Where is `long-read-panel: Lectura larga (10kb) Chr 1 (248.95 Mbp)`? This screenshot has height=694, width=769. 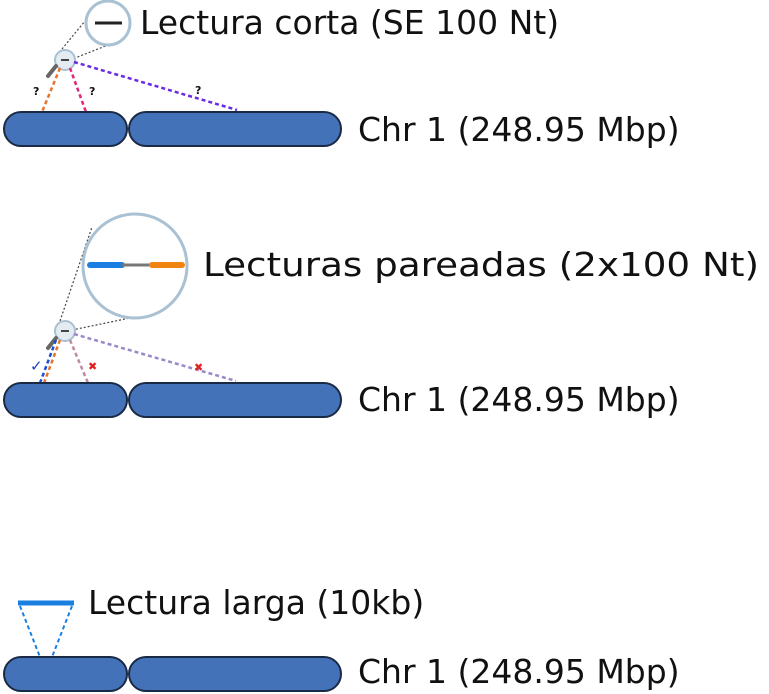
long-read-panel: Lectura larga (10kb) Chr 1 (248.95 Mbp) is located at coordinates (341, 637).